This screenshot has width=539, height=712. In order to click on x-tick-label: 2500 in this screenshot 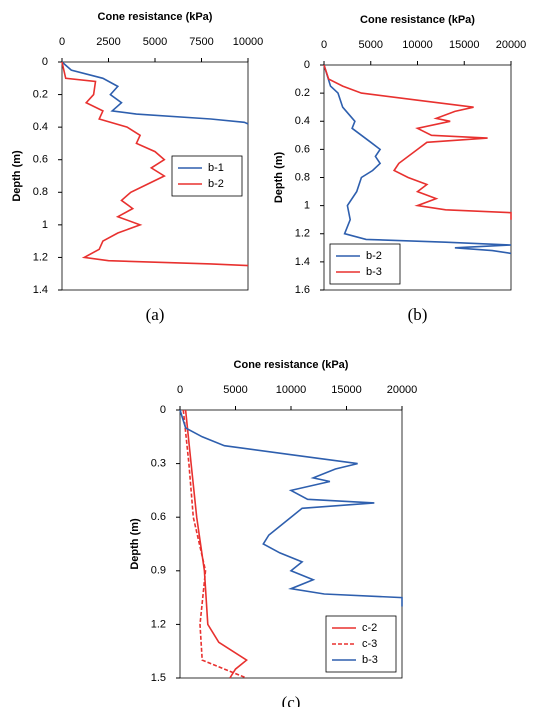, I will do `click(108, 42)`.